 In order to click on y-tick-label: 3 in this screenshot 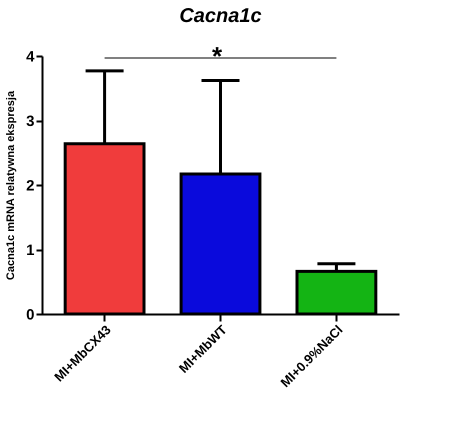, I will do `click(30, 121)`.